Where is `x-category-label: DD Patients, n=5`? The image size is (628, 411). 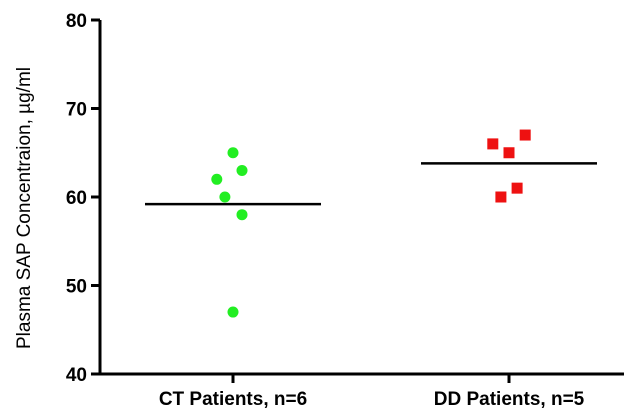
x-category-label: DD Patients, n=5 is located at coordinates (509, 399).